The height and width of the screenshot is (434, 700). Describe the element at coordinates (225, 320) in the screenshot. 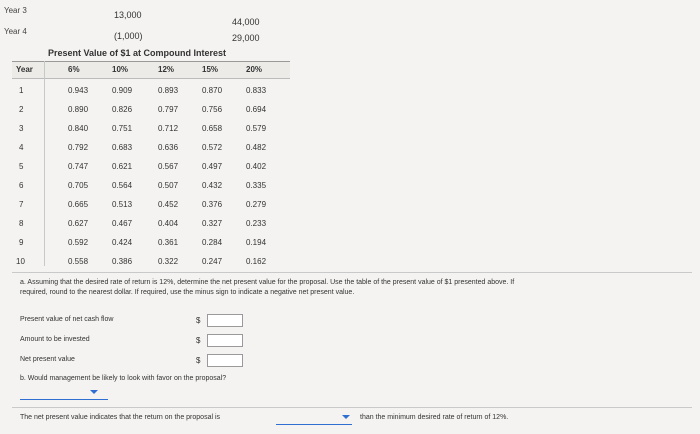

I see `pv-net-cash-flow-input` at that location.